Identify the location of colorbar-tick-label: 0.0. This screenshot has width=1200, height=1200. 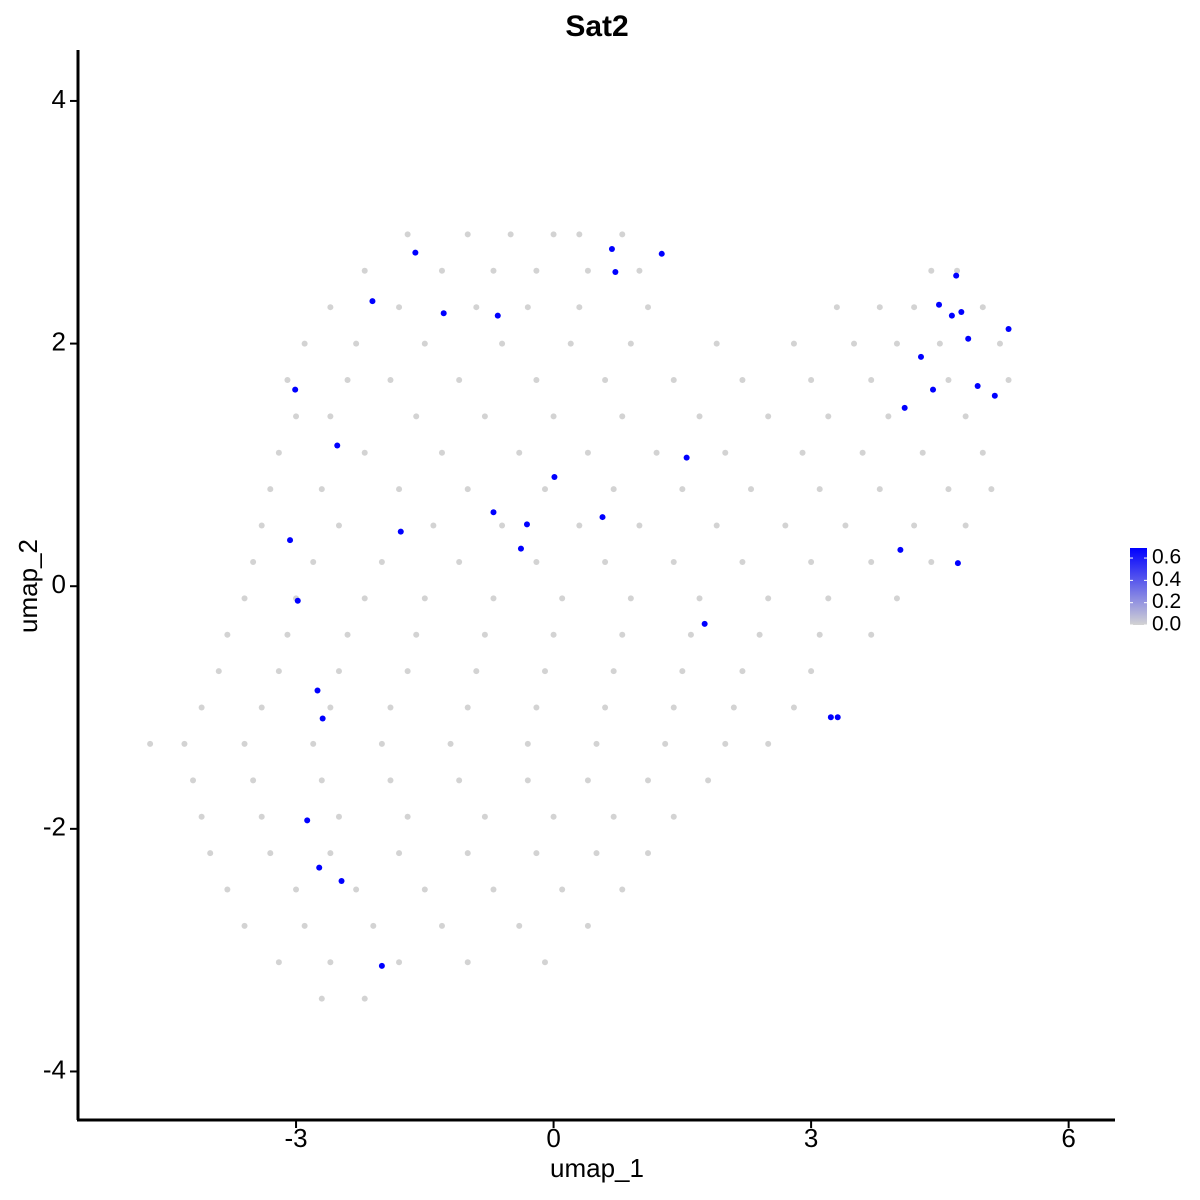
(1166, 624).